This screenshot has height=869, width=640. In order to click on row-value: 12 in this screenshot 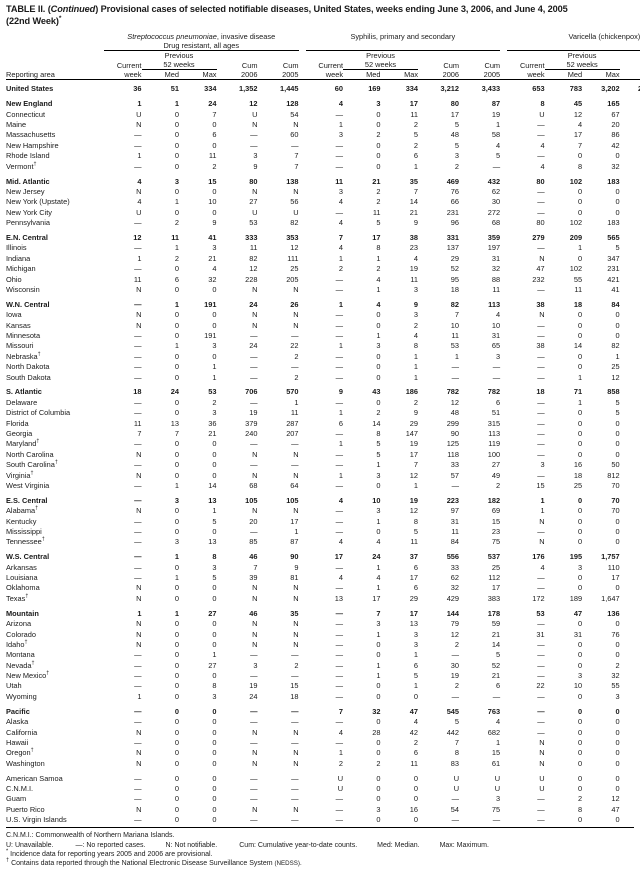, I will do `click(455, 634)`.